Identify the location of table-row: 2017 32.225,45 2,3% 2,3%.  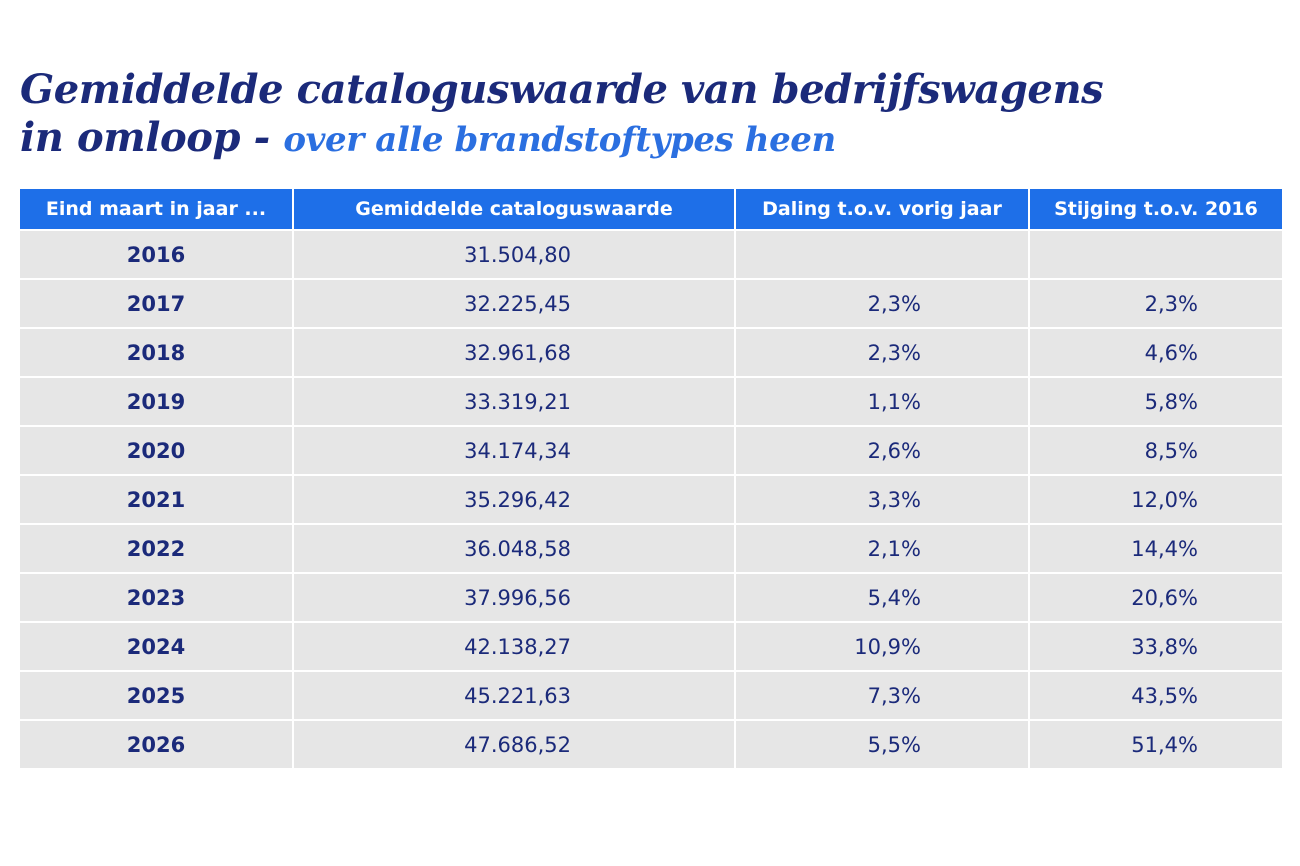
(651, 303).